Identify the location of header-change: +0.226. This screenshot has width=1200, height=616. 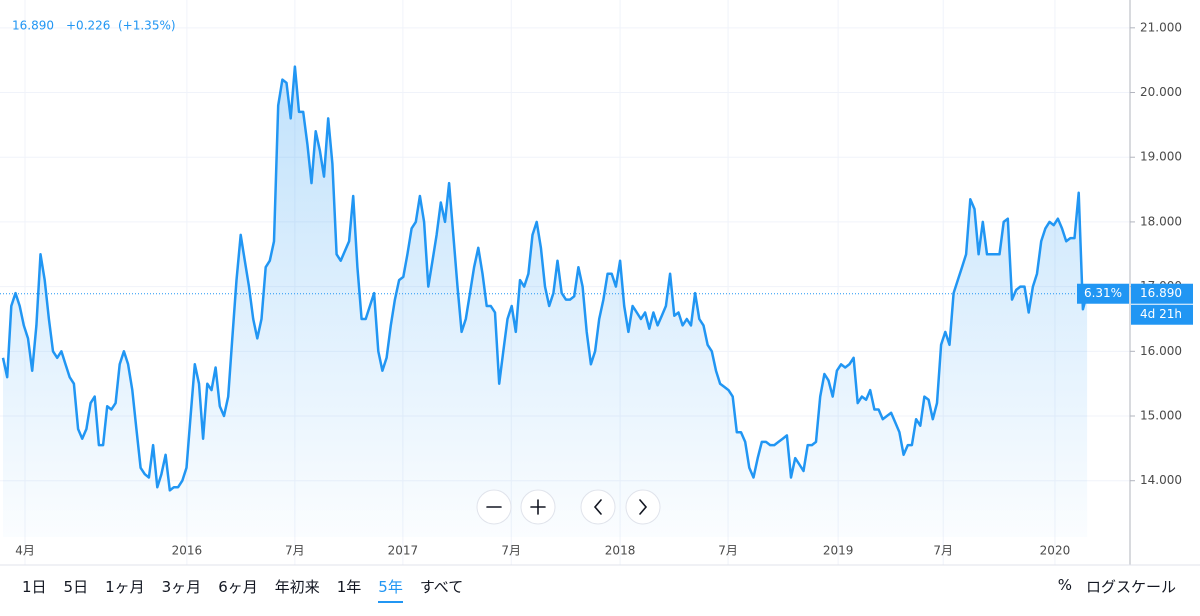
(88, 26).